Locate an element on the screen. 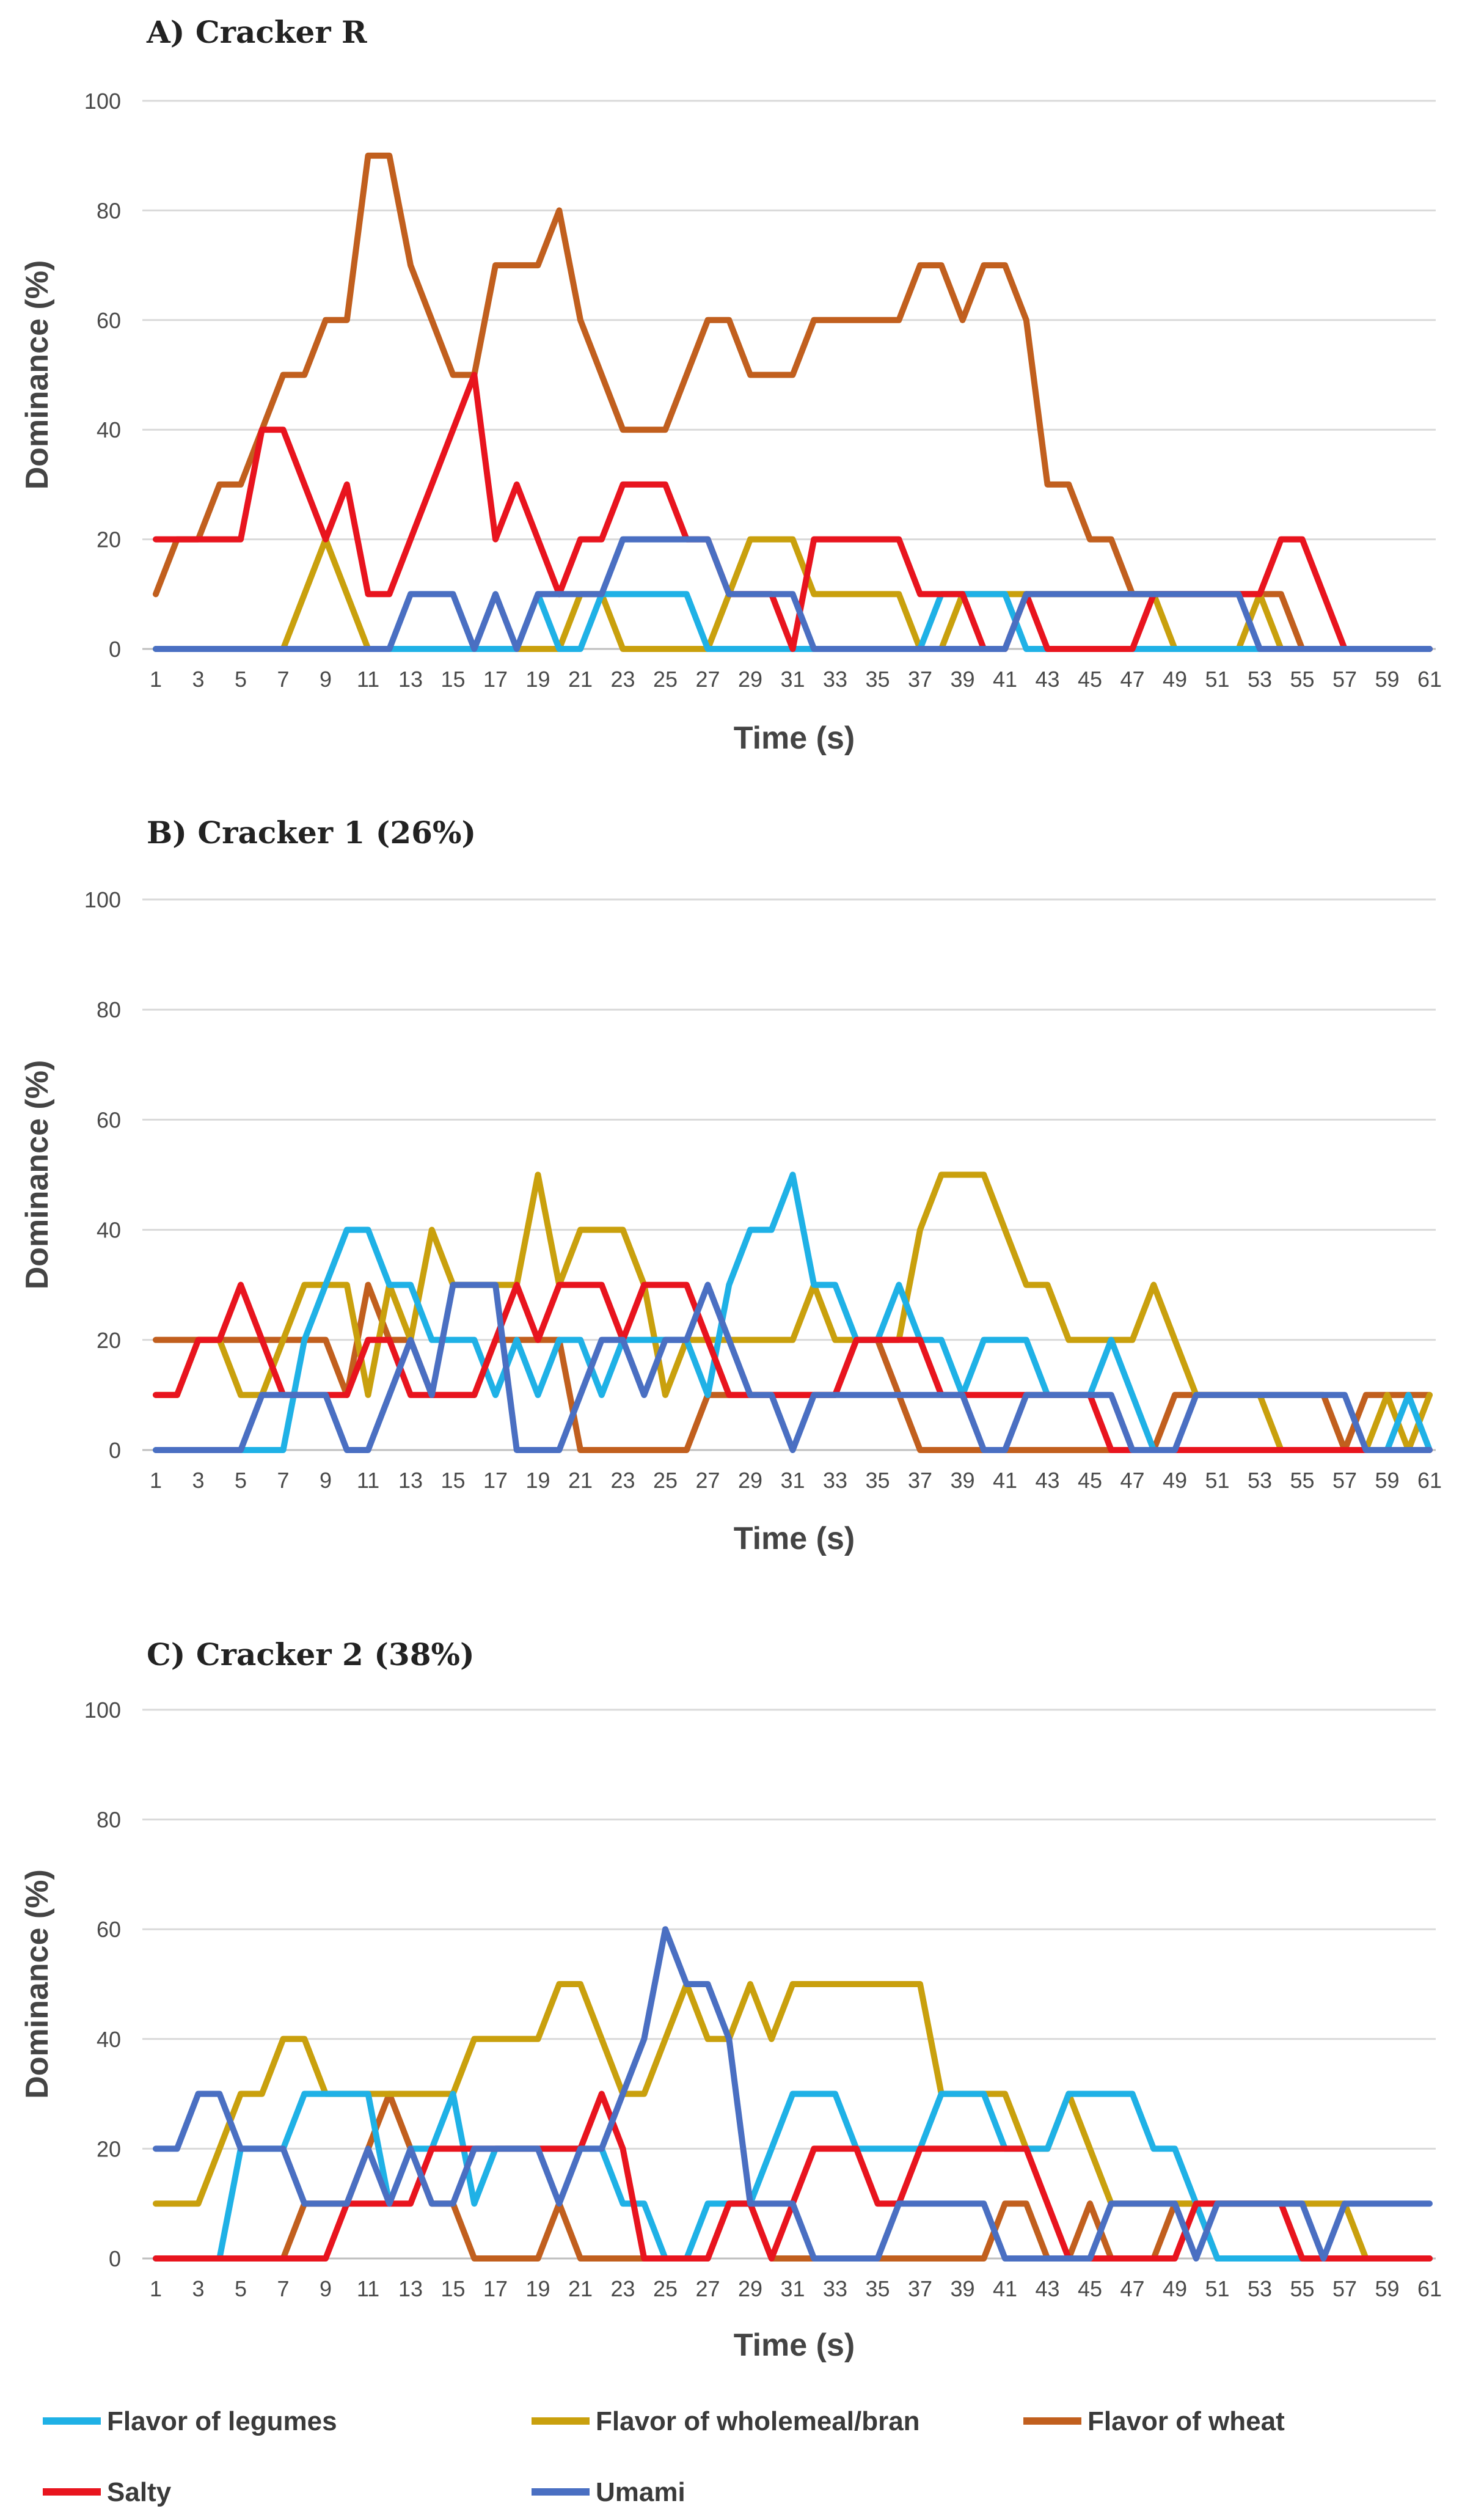 The height and width of the screenshot is (2520, 1473). legend-item-salty: Salty is located at coordinates (107, 2492).